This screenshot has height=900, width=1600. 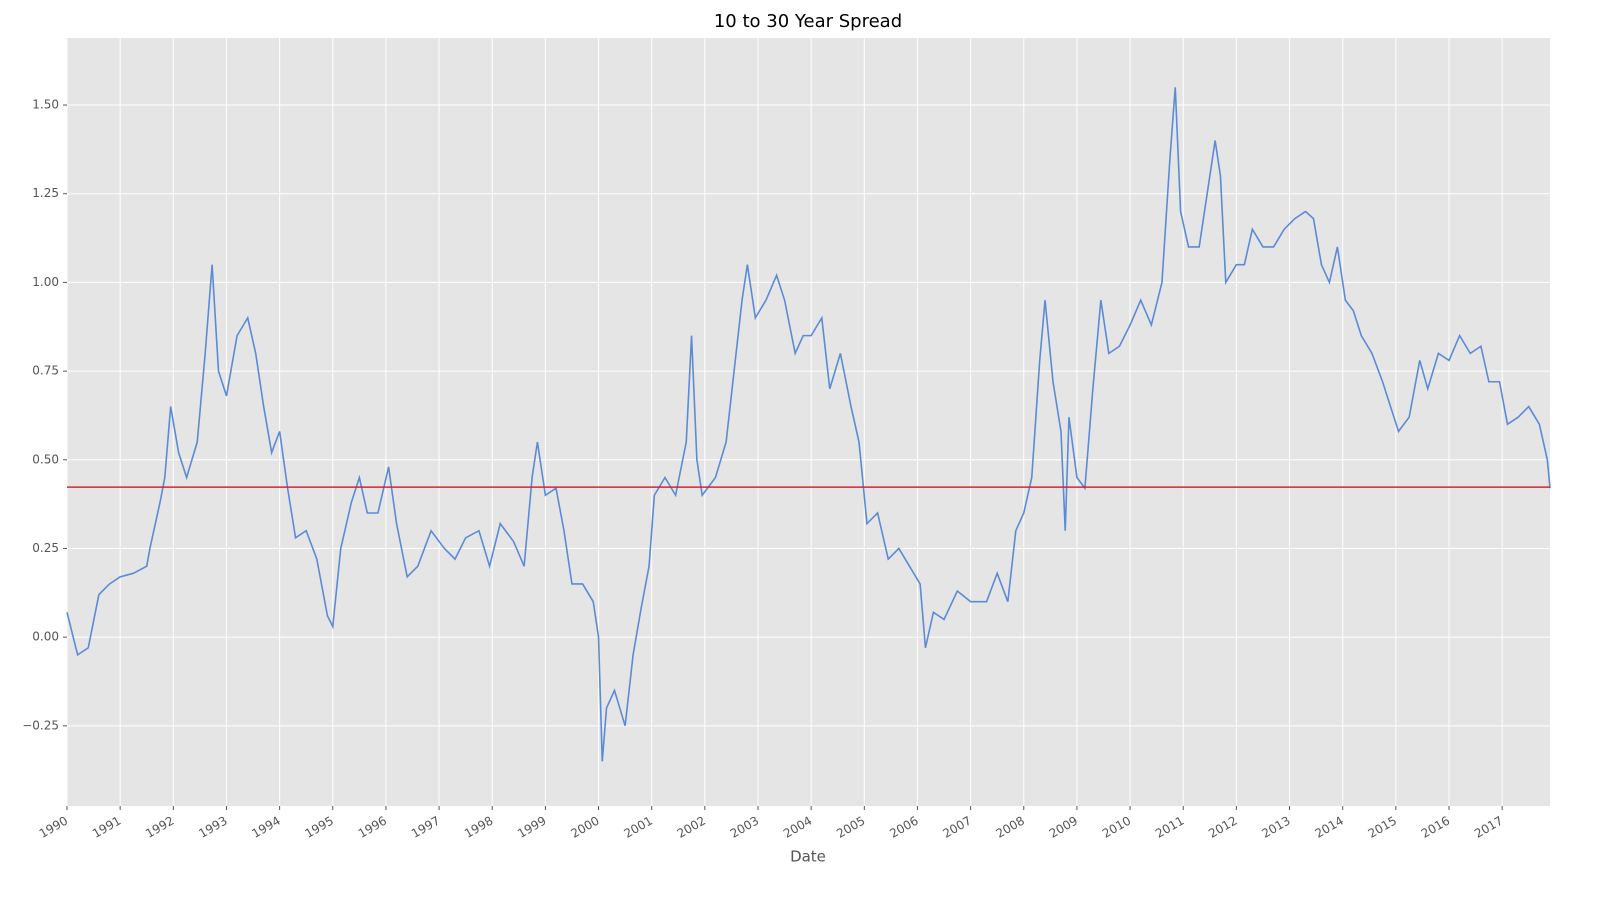 What do you see at coordinates (319, 827) in the screenshot?
I see `x-tick-label: 1995` at bounding box center [319, 827].